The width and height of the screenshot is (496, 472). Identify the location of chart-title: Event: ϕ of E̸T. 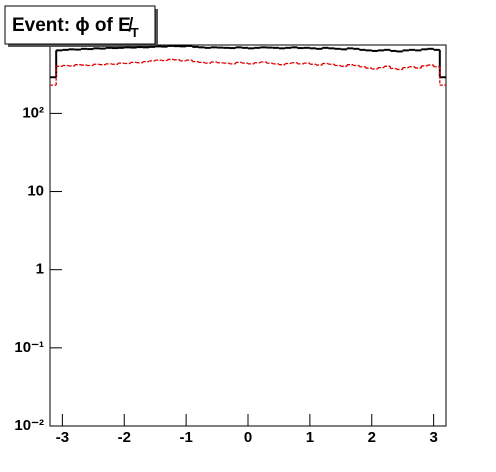
(75, 27).